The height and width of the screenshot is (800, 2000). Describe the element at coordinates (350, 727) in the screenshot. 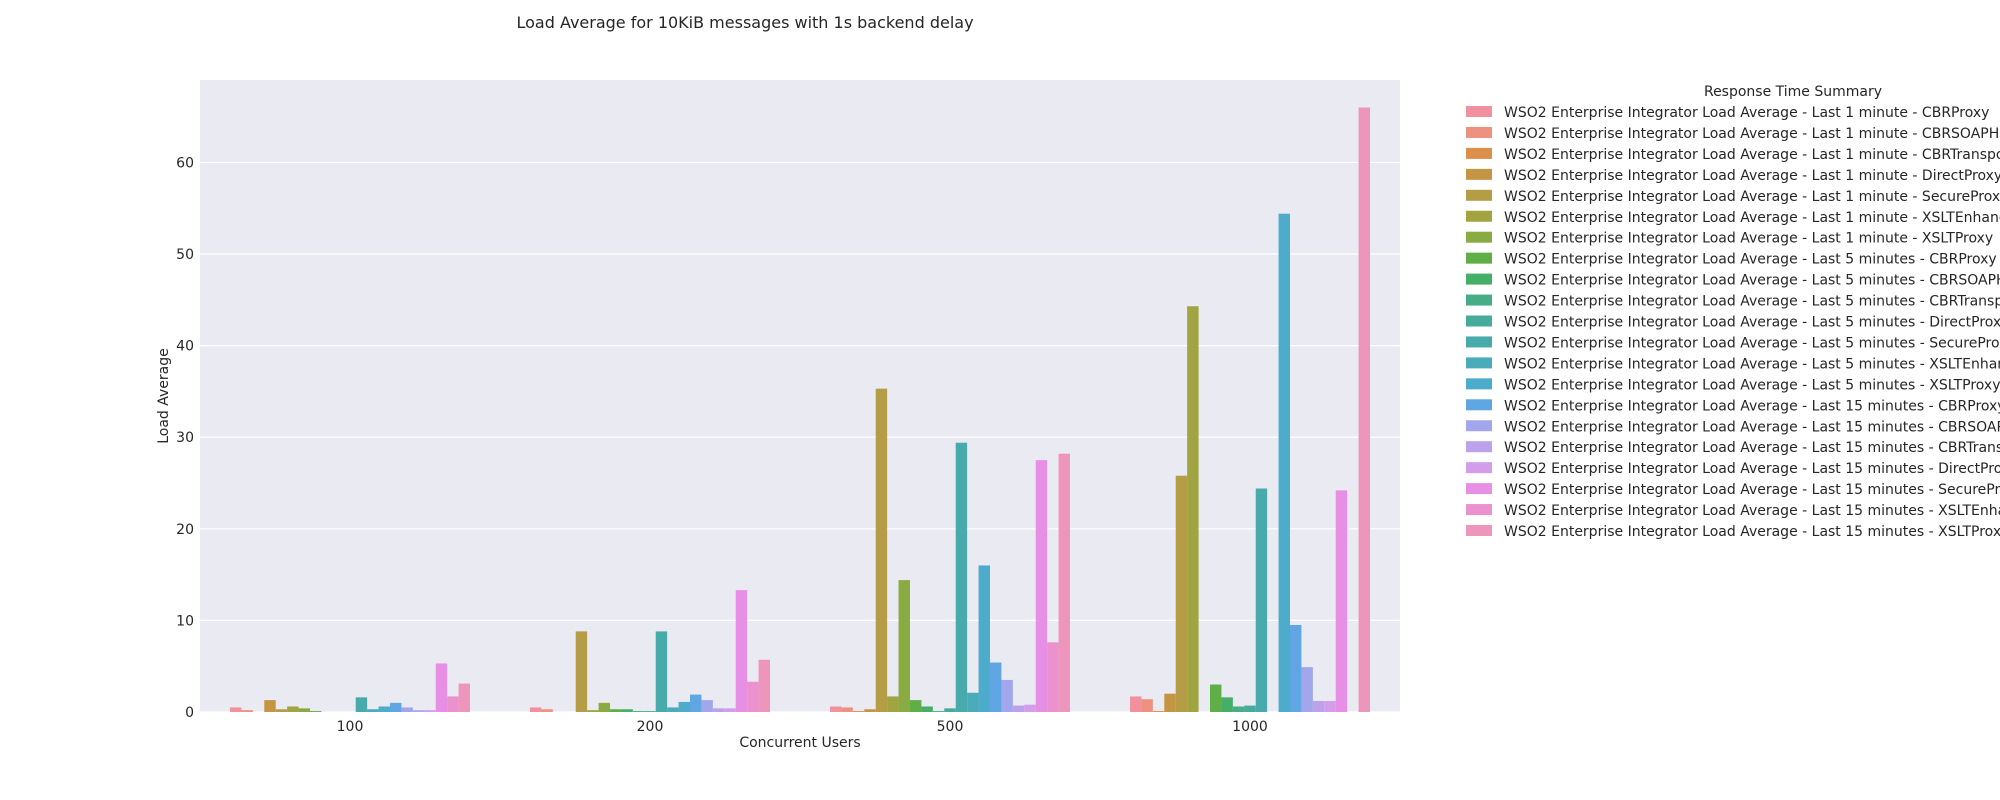

I see `x-tick-label: 100` at that location.